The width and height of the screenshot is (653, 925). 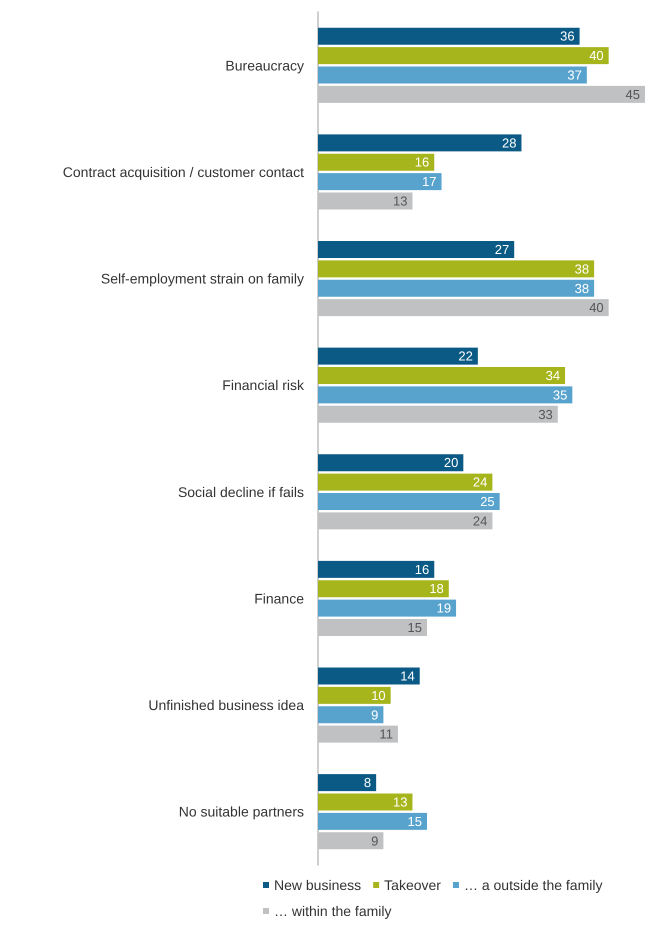 I want to click on legend-label: … a outside the family, so click(x=533, y=885).